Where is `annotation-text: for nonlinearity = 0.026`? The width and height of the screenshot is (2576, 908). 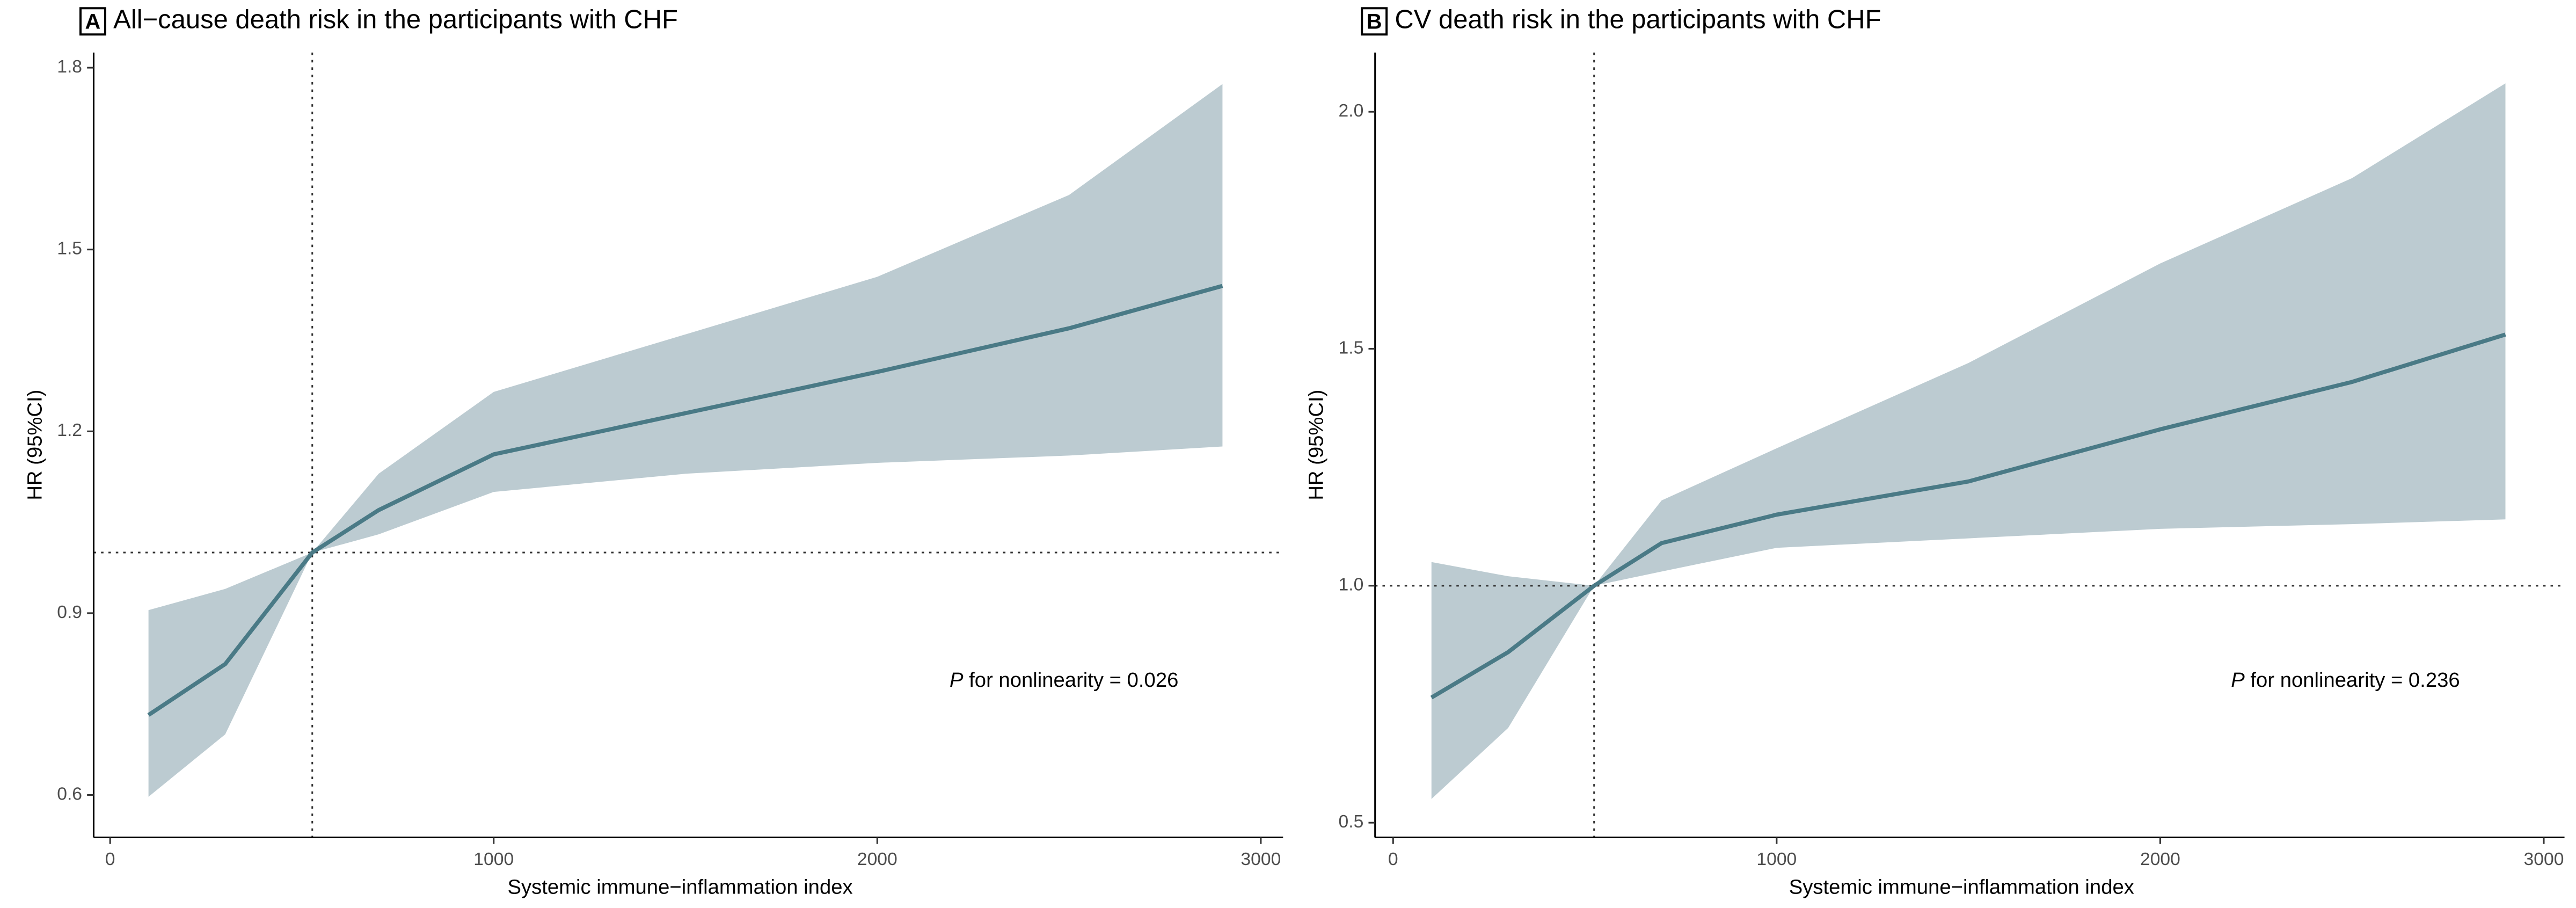
annotation-text: for nonlinearity = 0.026 is located at coordinates (1073, 681).